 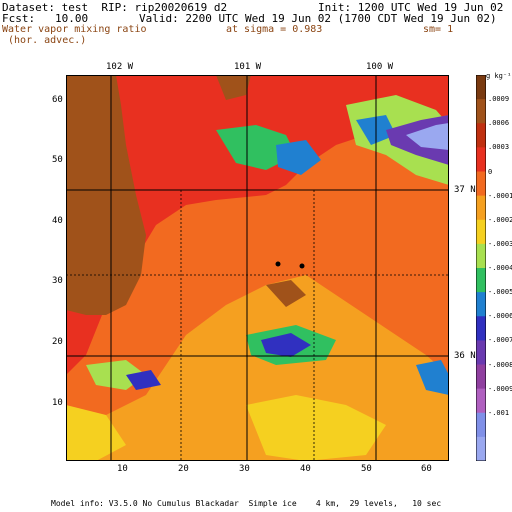 What do you see at coordinates (256, 147) in the screenshot?
I see `field-green-north` at bounding box center [256, 147].